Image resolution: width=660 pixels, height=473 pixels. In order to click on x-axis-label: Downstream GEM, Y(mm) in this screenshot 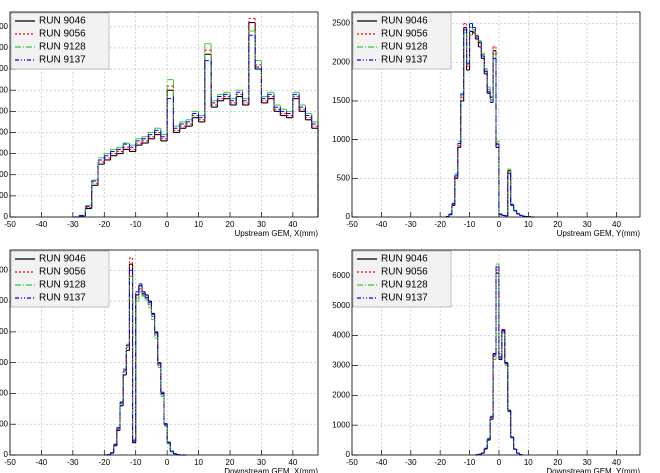, I will do `click(593, 470)`.